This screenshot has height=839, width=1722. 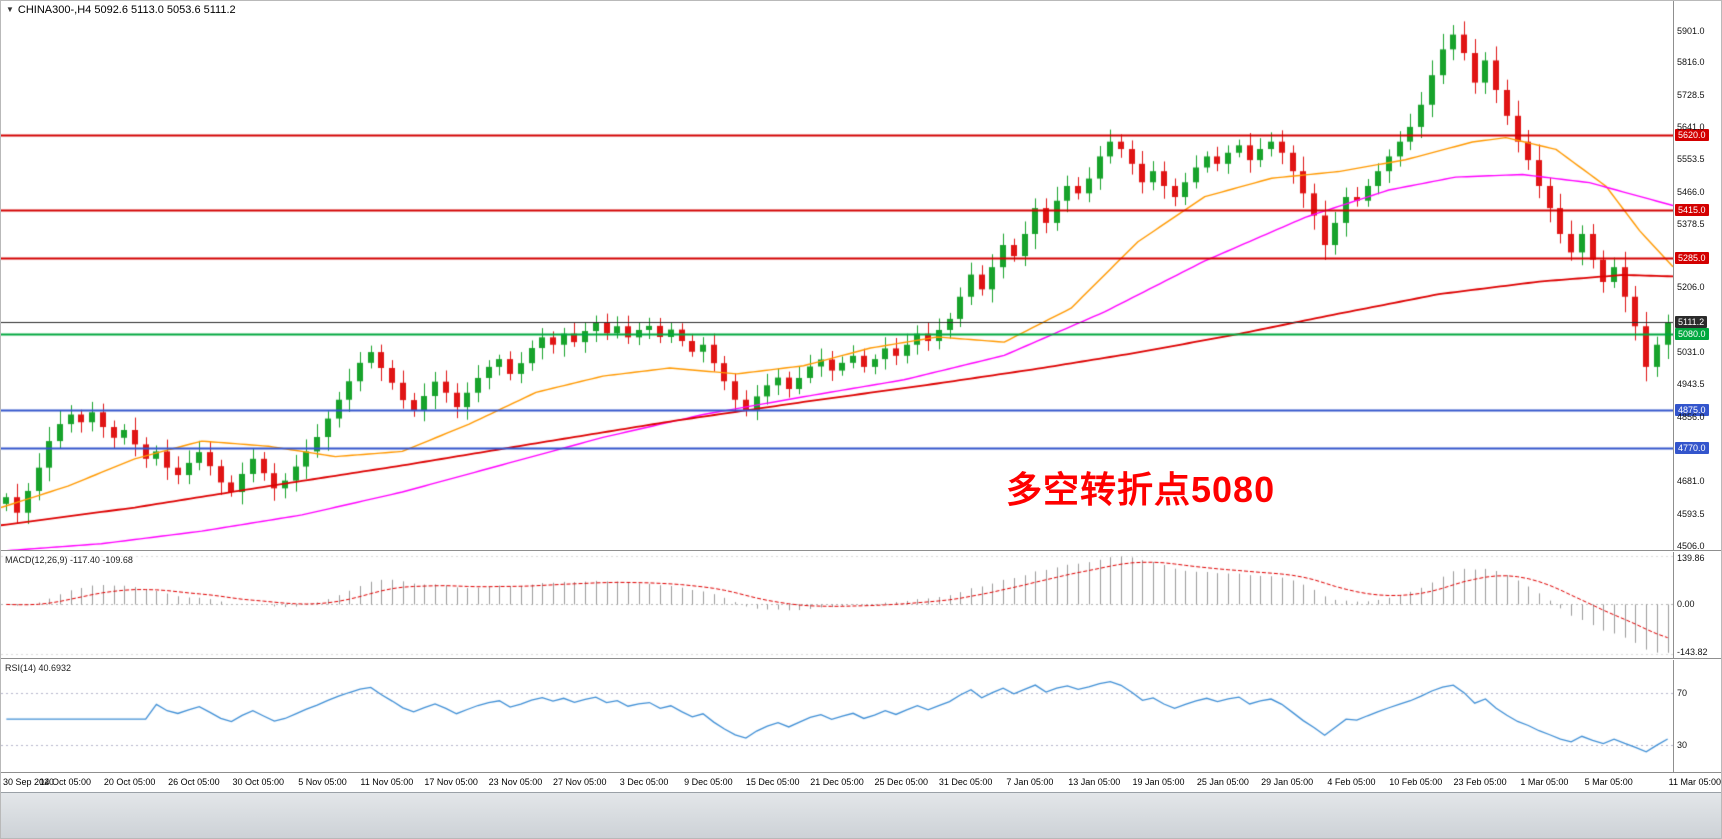 I want to click on price-tick-label: 5816.0, so click(x=1691, y=62).